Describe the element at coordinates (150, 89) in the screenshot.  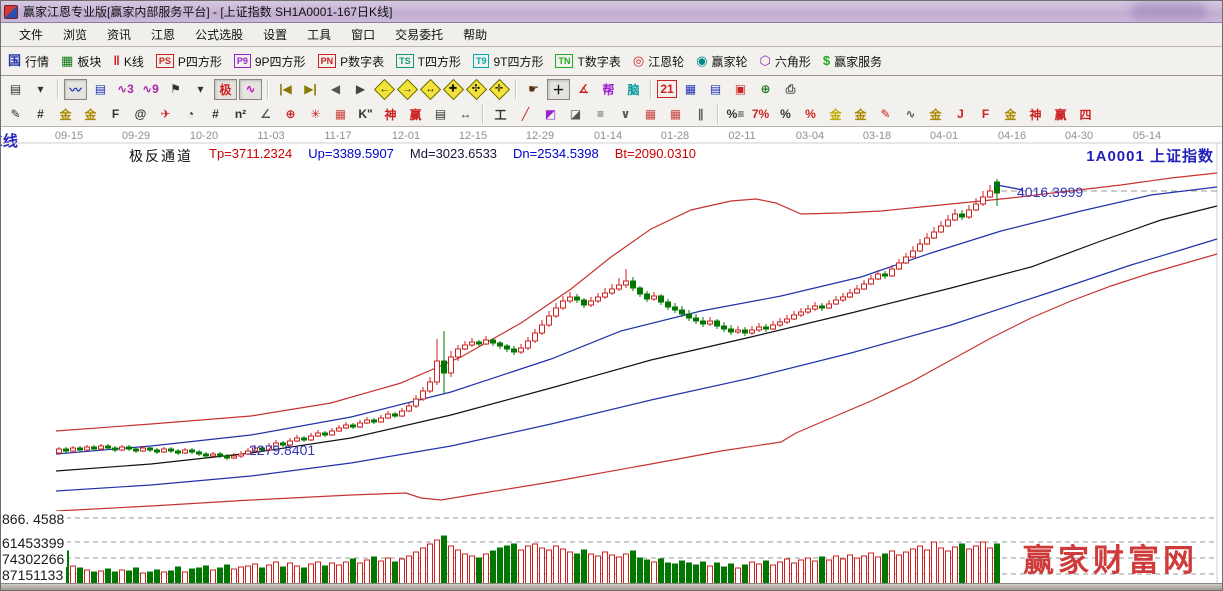
I see `wave-9-icon: ∿9` at that location.